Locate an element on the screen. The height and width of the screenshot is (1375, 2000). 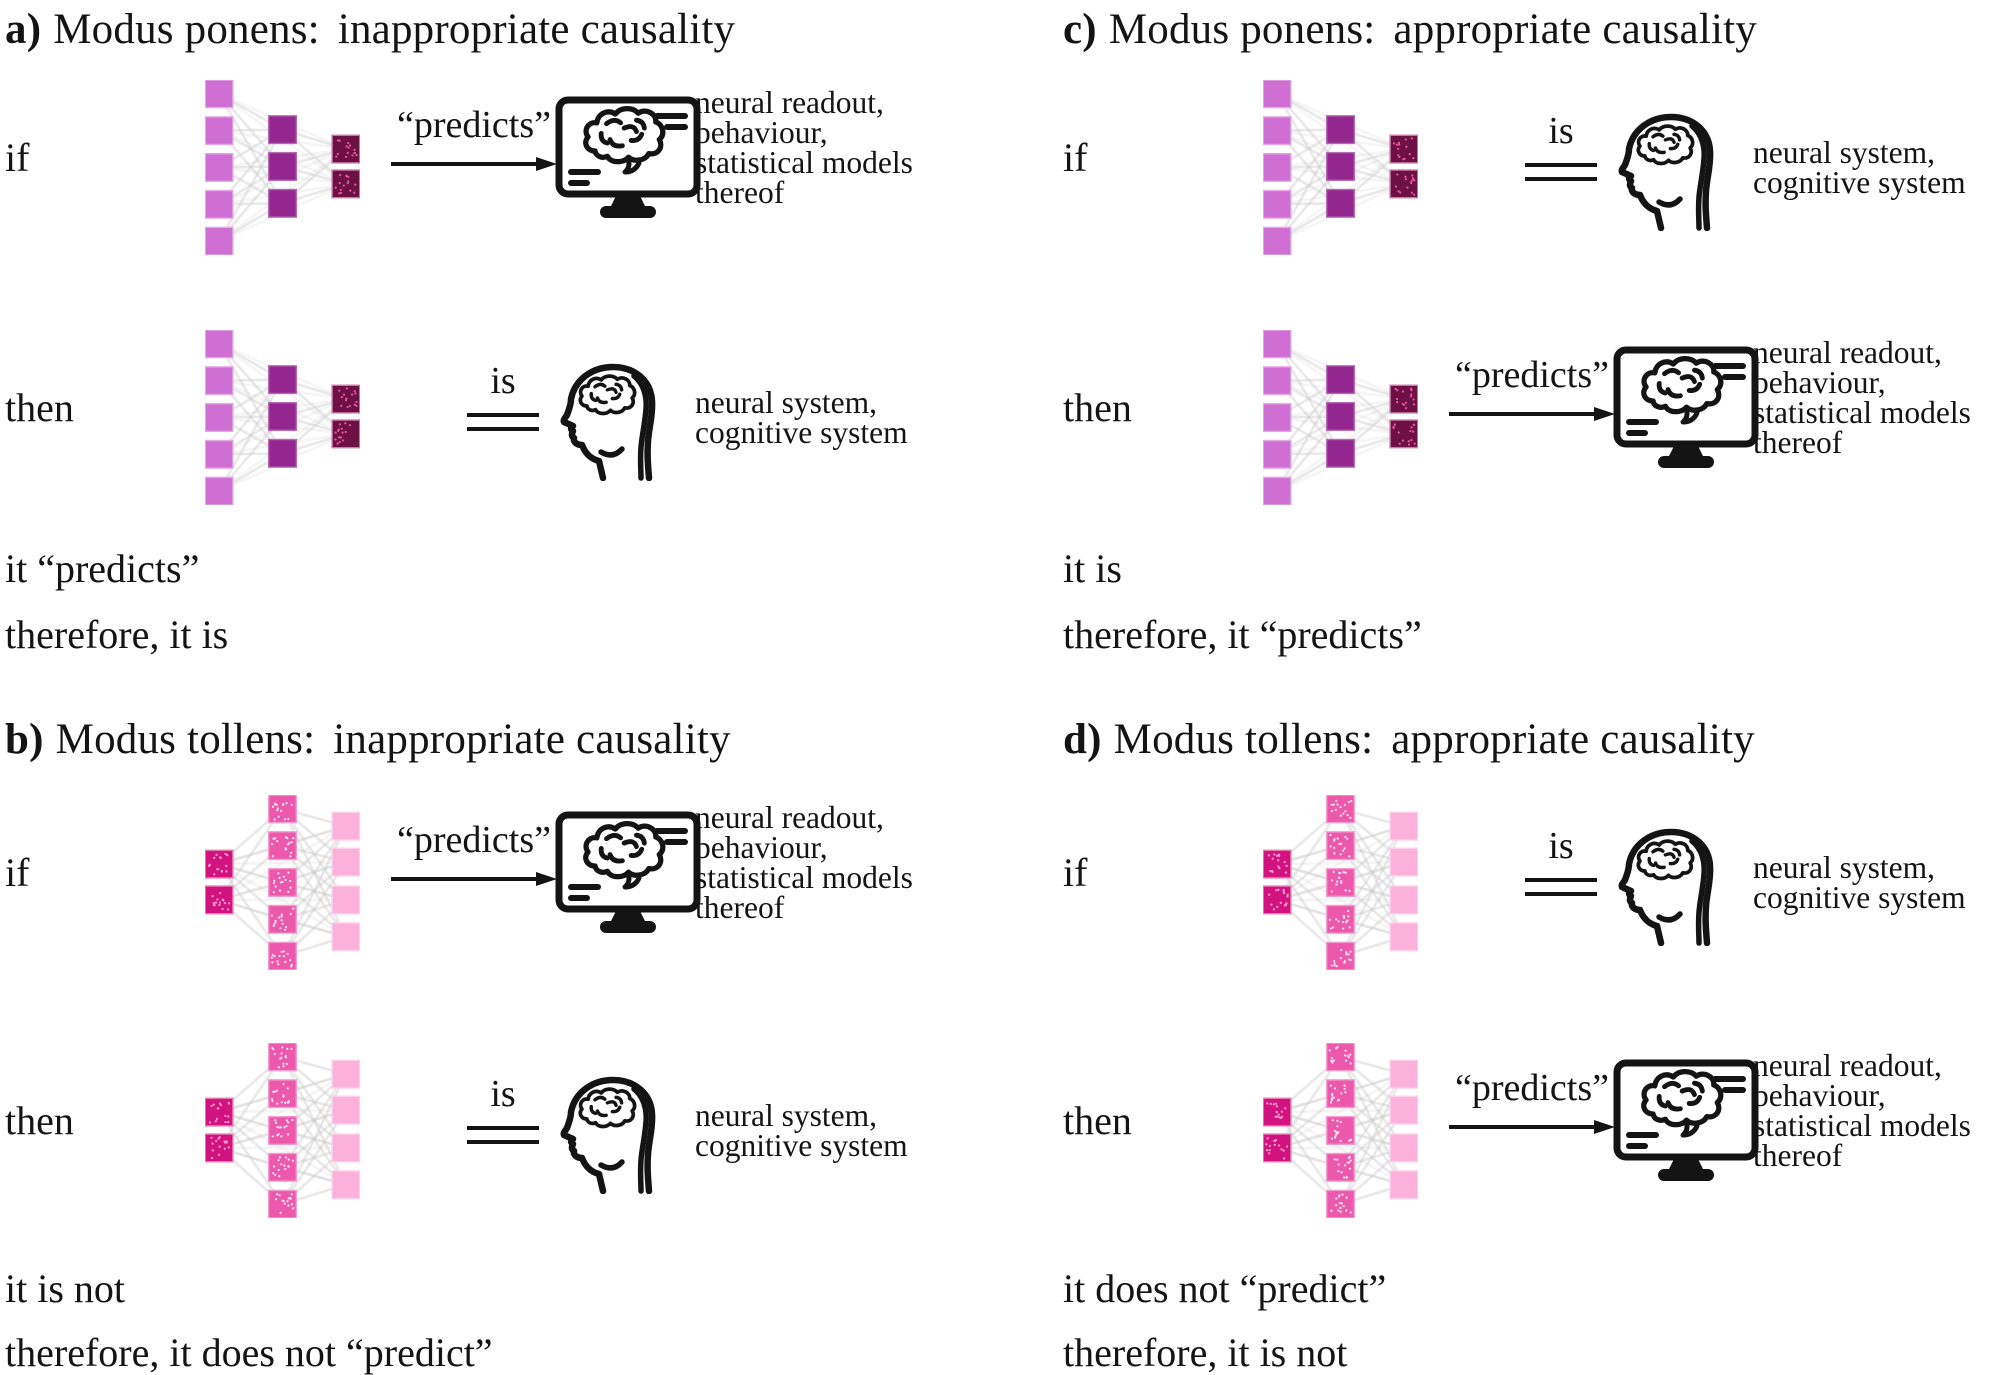
conclusion-line: it is not is located at coordinates (65, 1288).